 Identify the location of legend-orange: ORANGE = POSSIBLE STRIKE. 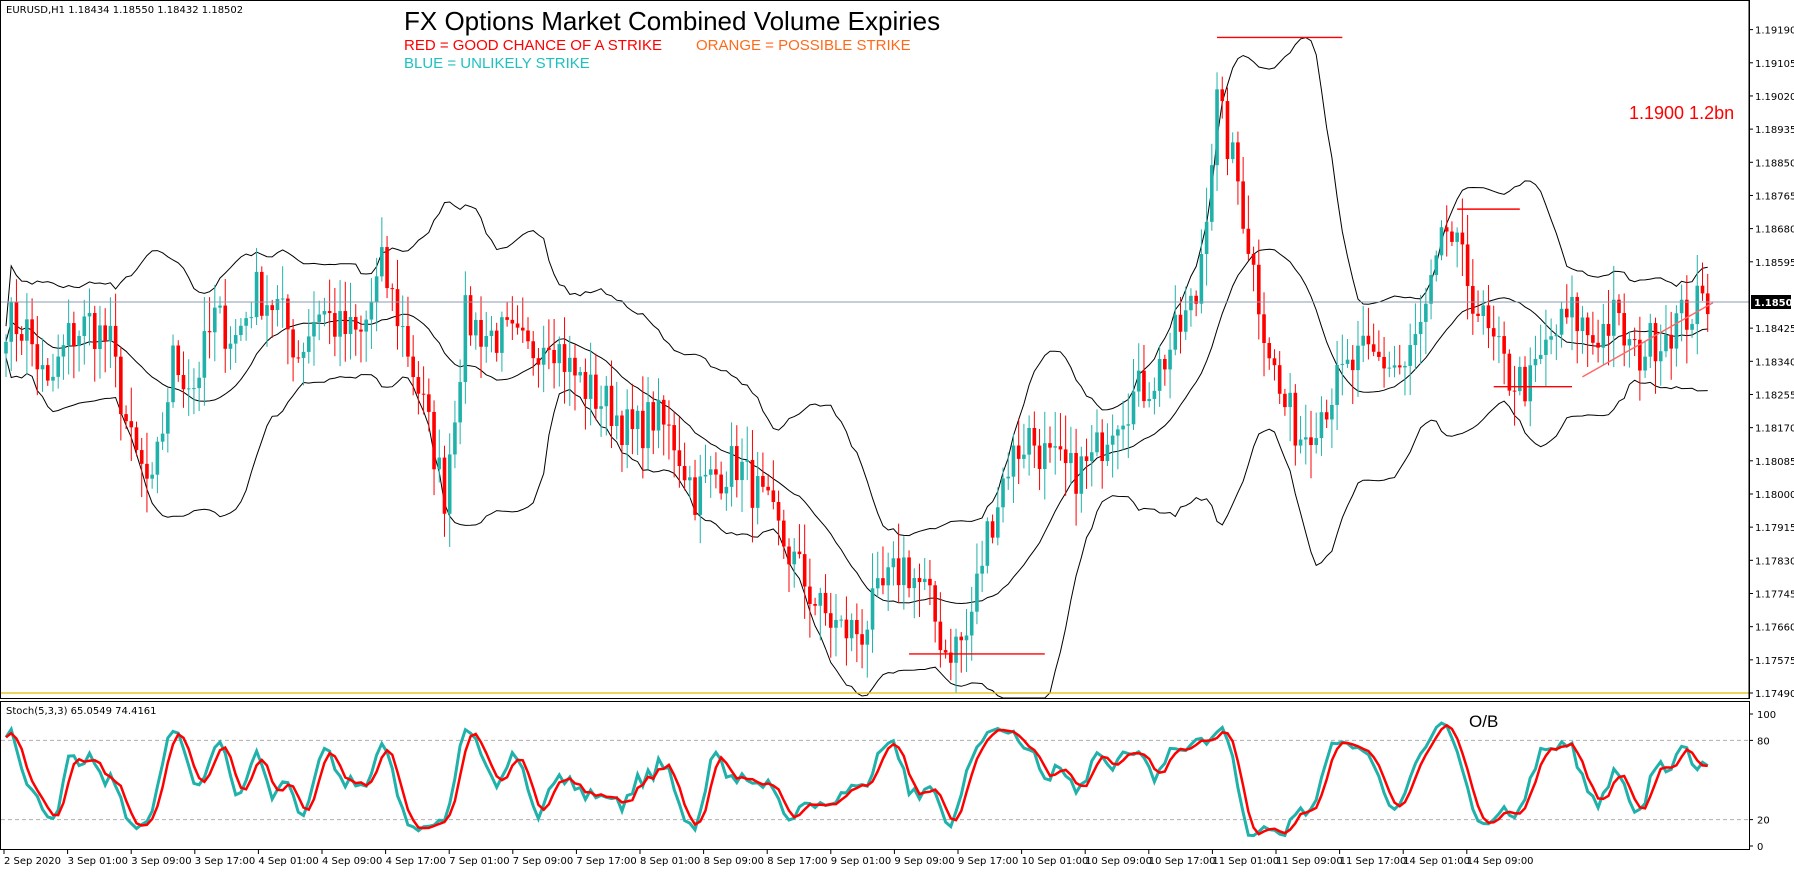
(803, 45).